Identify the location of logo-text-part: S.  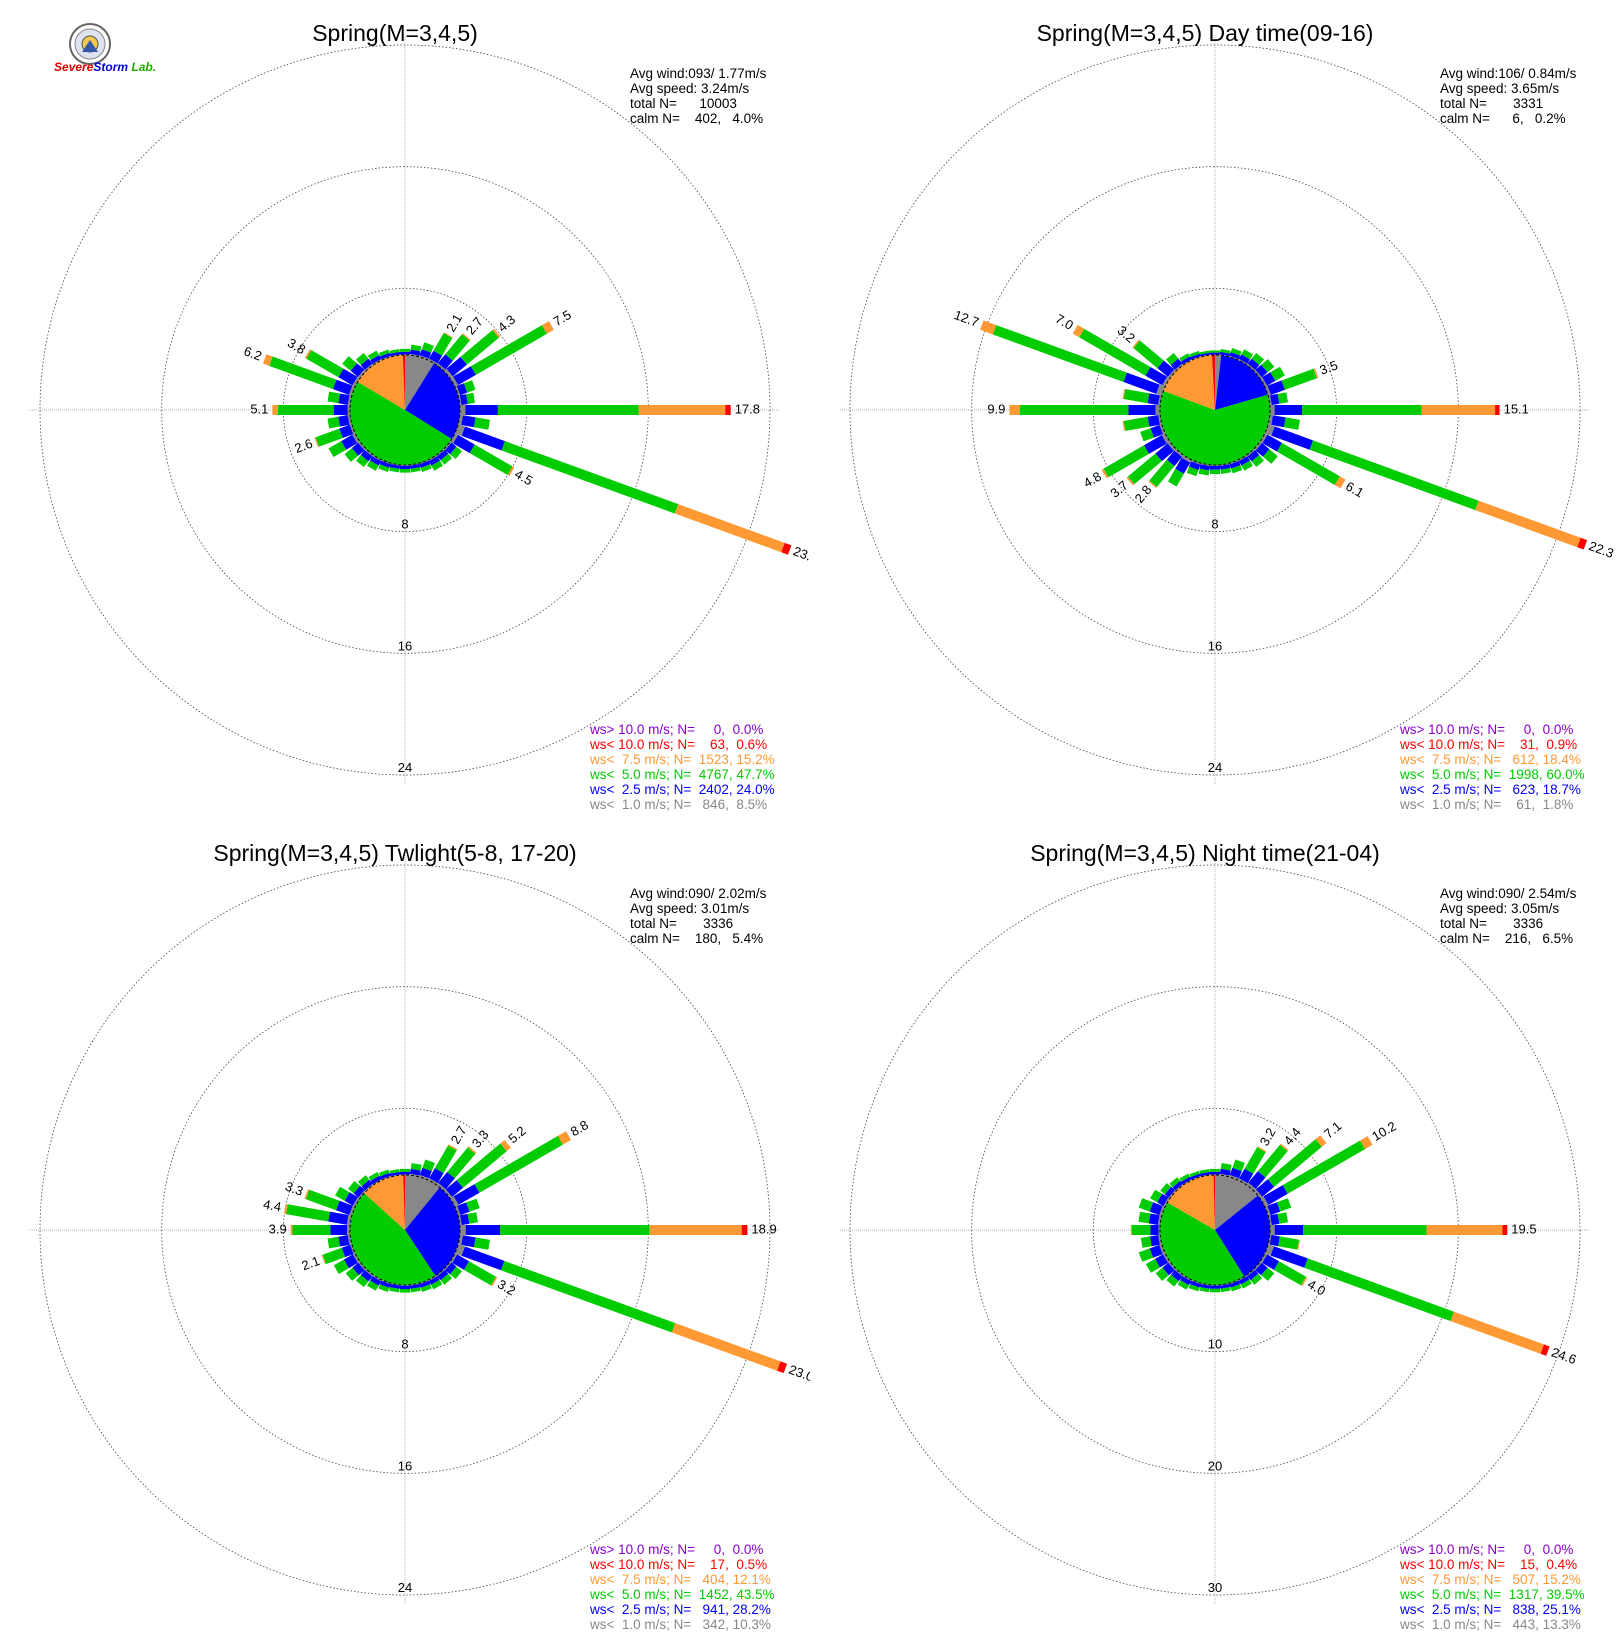
(58, 67).